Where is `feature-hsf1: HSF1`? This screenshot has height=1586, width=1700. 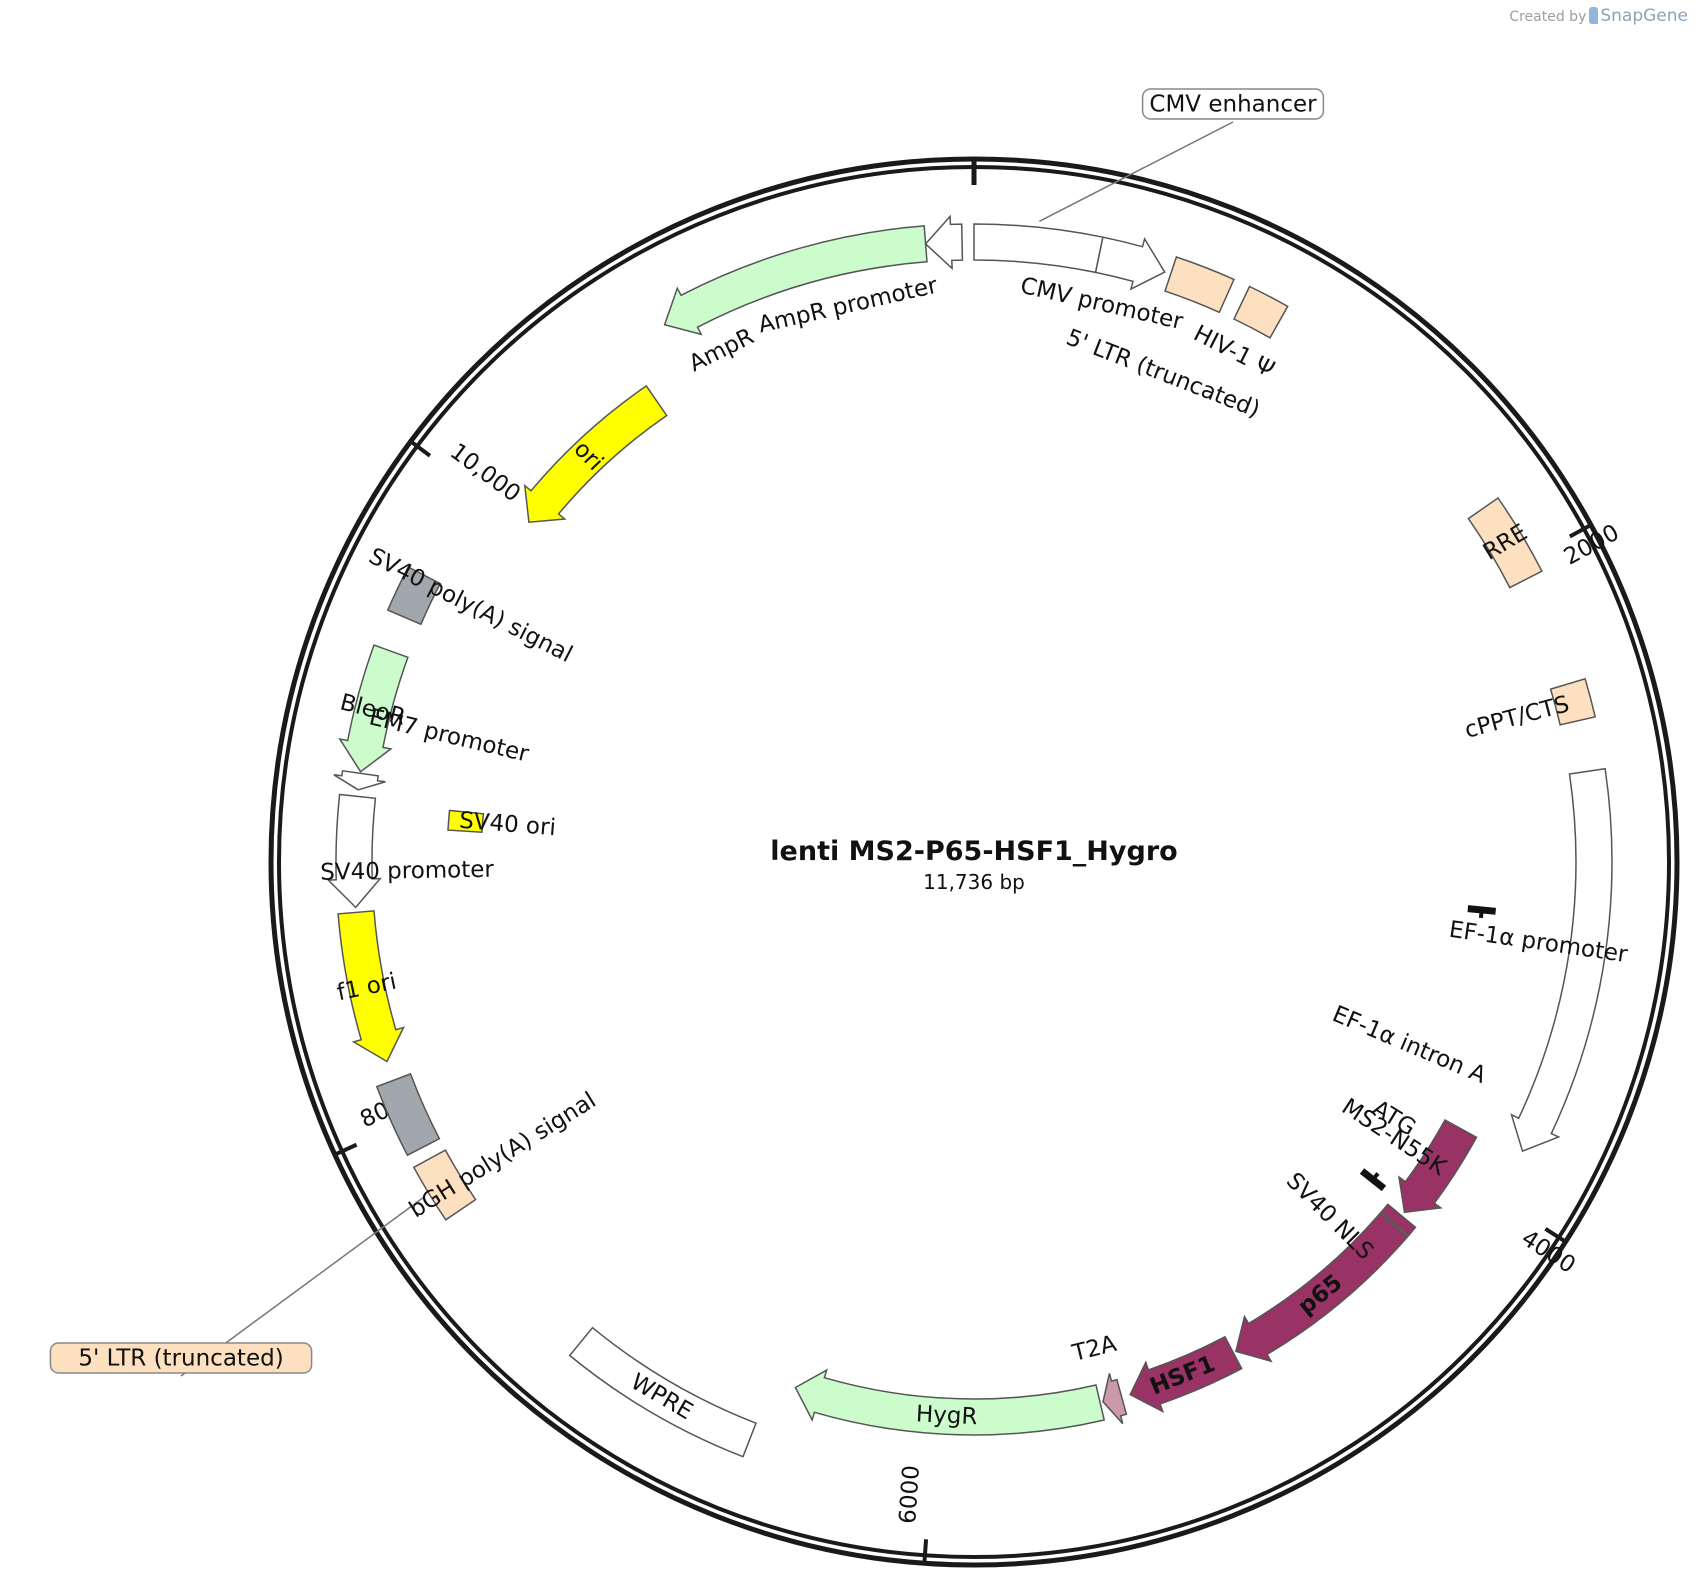 feature-hsf1: HSF1 is located at coordinates (1186, 1374).